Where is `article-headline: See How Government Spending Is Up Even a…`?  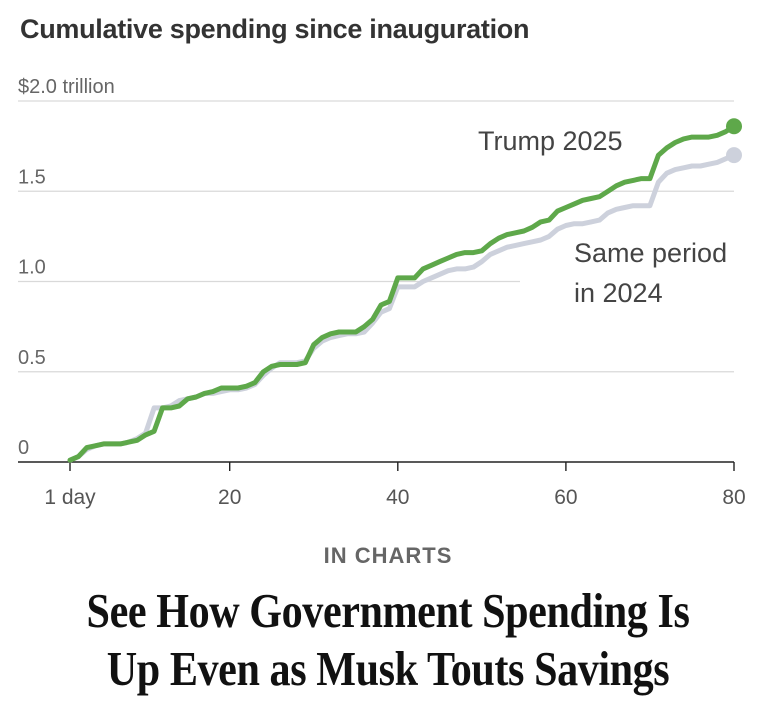 article-headline: See How Government Spending Is Up Even a… is located at coordinates (387, 640).